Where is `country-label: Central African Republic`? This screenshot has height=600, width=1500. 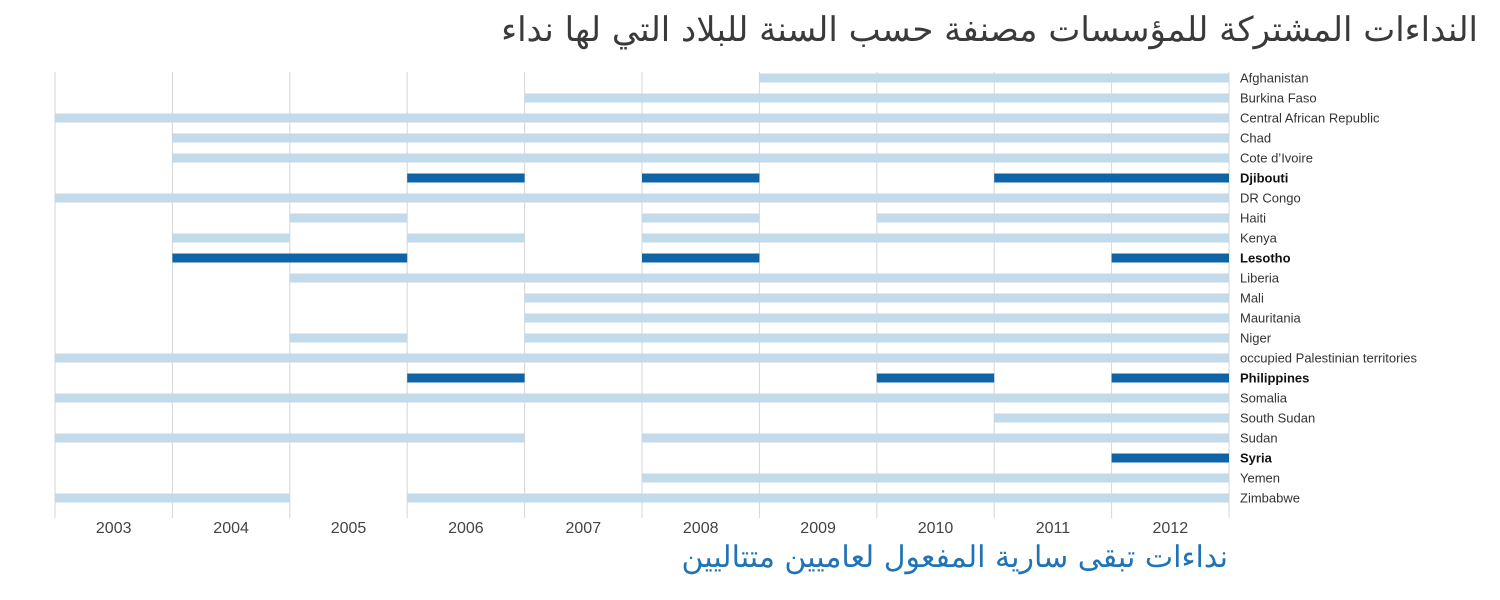
country-label: Central African Republic is located at coordinates (1310, 118).